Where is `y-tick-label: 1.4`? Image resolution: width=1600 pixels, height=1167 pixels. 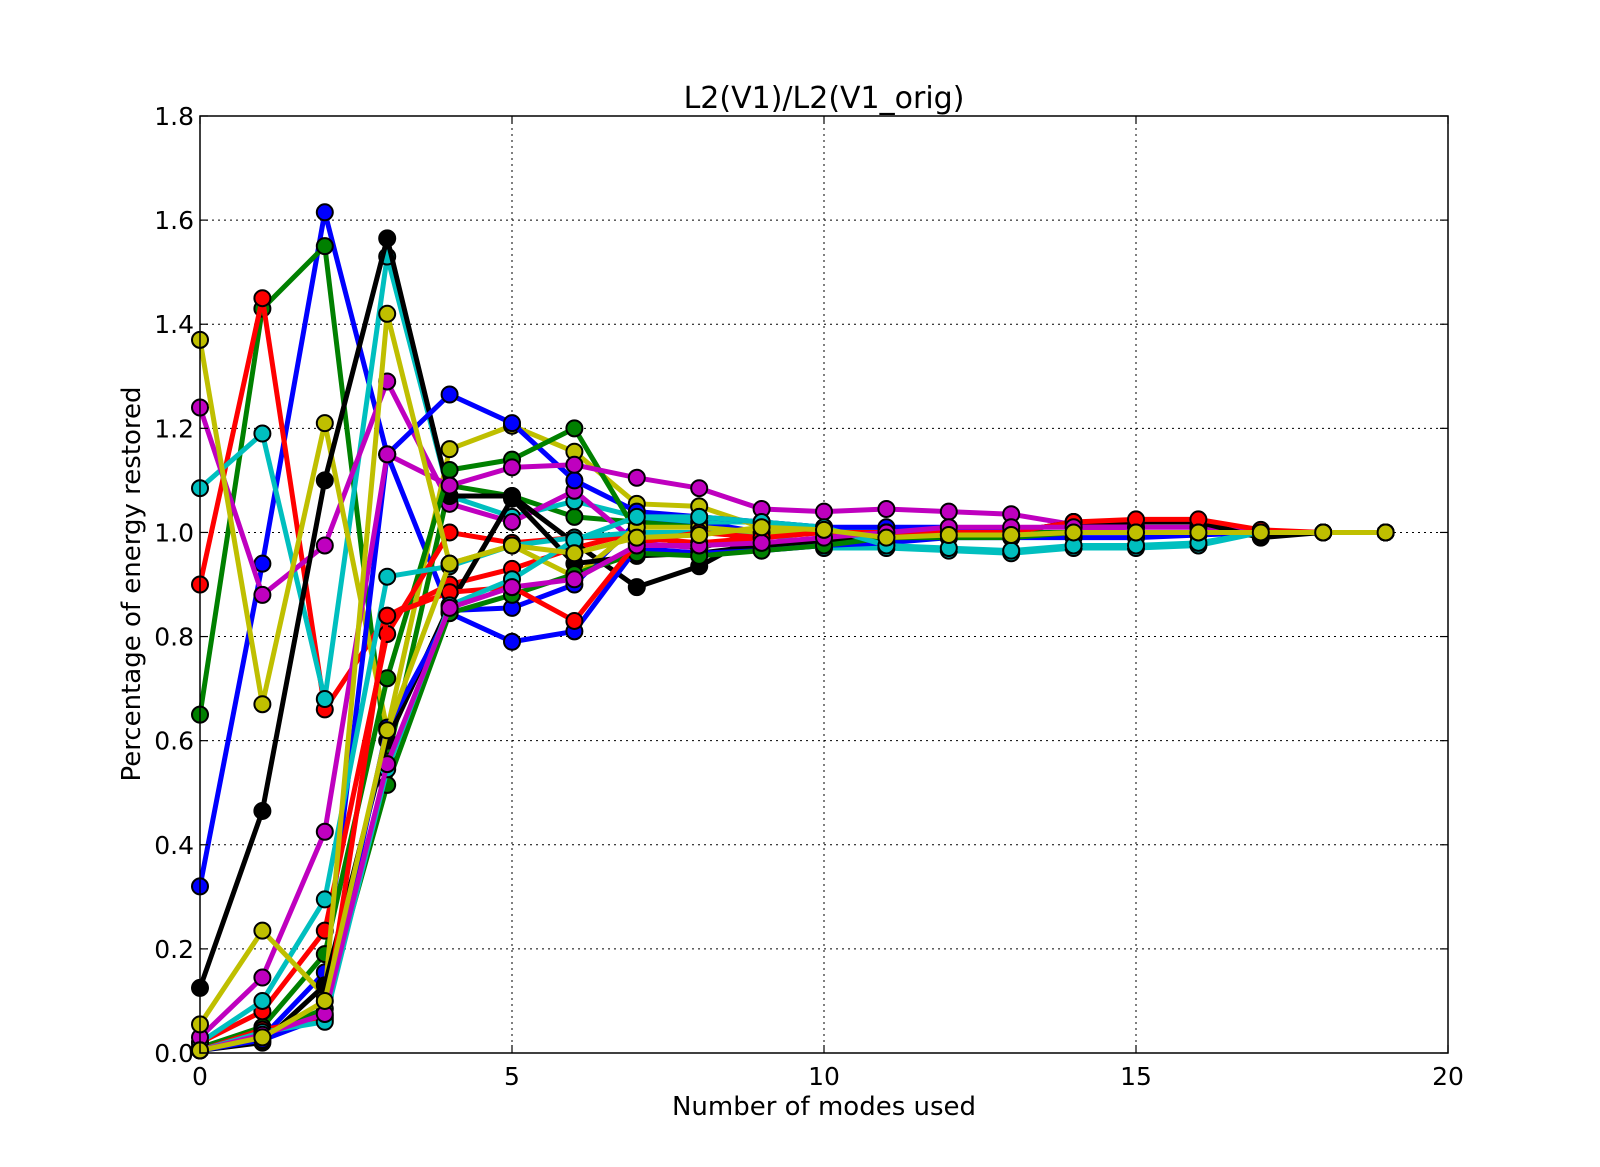 y-tick-label: 1.4 is located at coordinates (174, 324).